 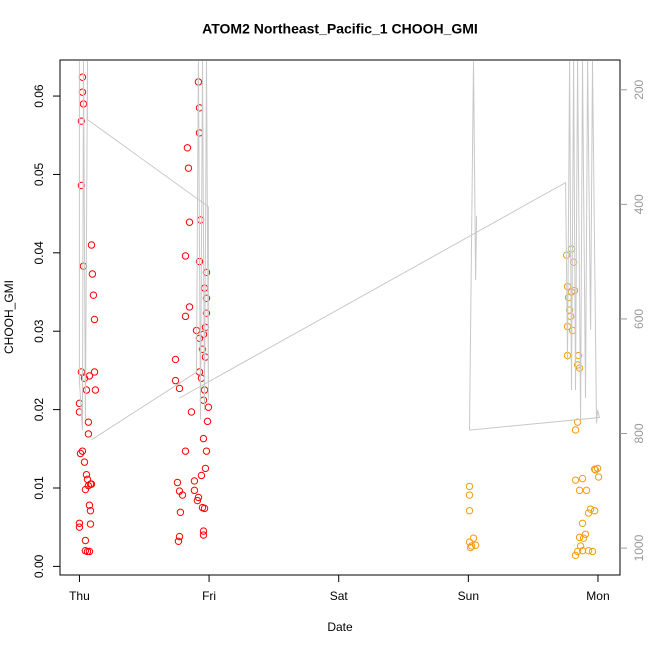 What do you see at coordinates (79, 596) in the screenshot?
I see `x-tick-label: Thu` at bounding box center [79, 596].